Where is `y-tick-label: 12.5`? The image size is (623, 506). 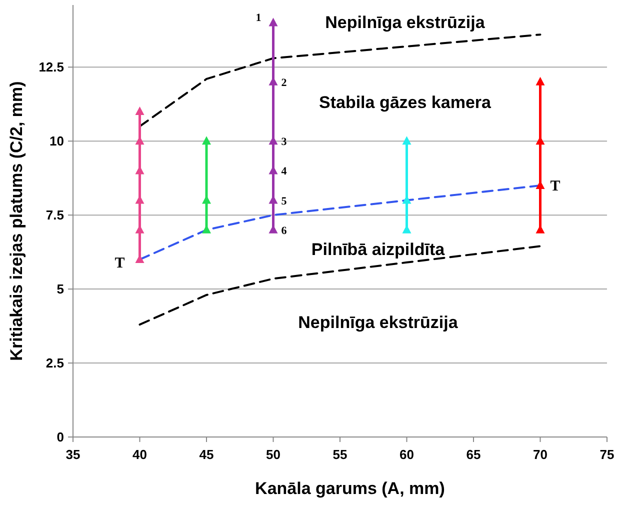 y-tick-label: 12.5 is located at coordinates (51, 67).